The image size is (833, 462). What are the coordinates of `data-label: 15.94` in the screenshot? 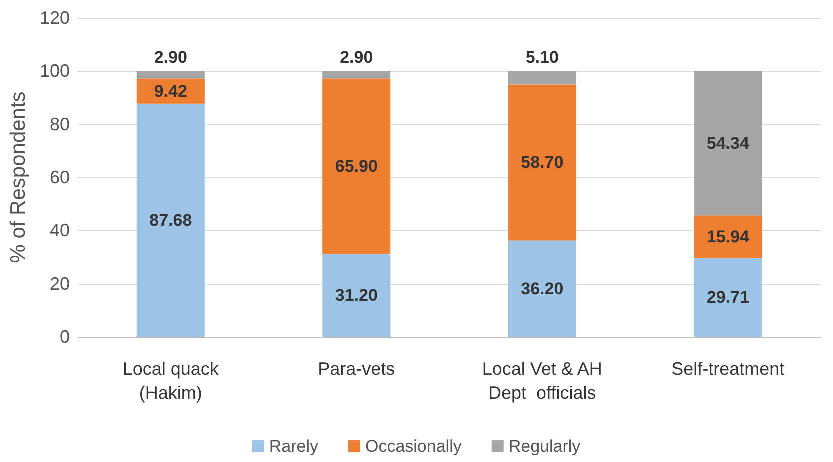 It's located at (728, 236).